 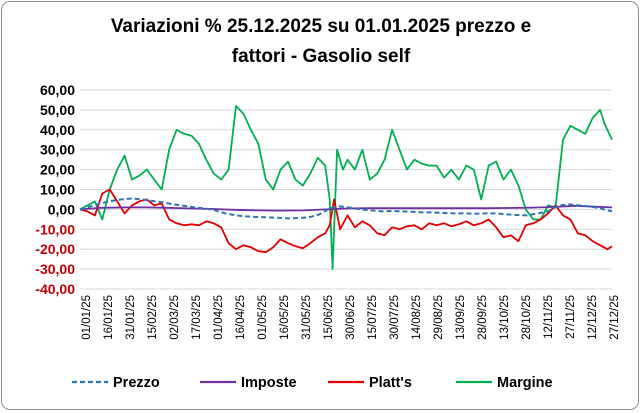 I want to click on x-tick-label: 01/04/25, so click(x=219, y=317).